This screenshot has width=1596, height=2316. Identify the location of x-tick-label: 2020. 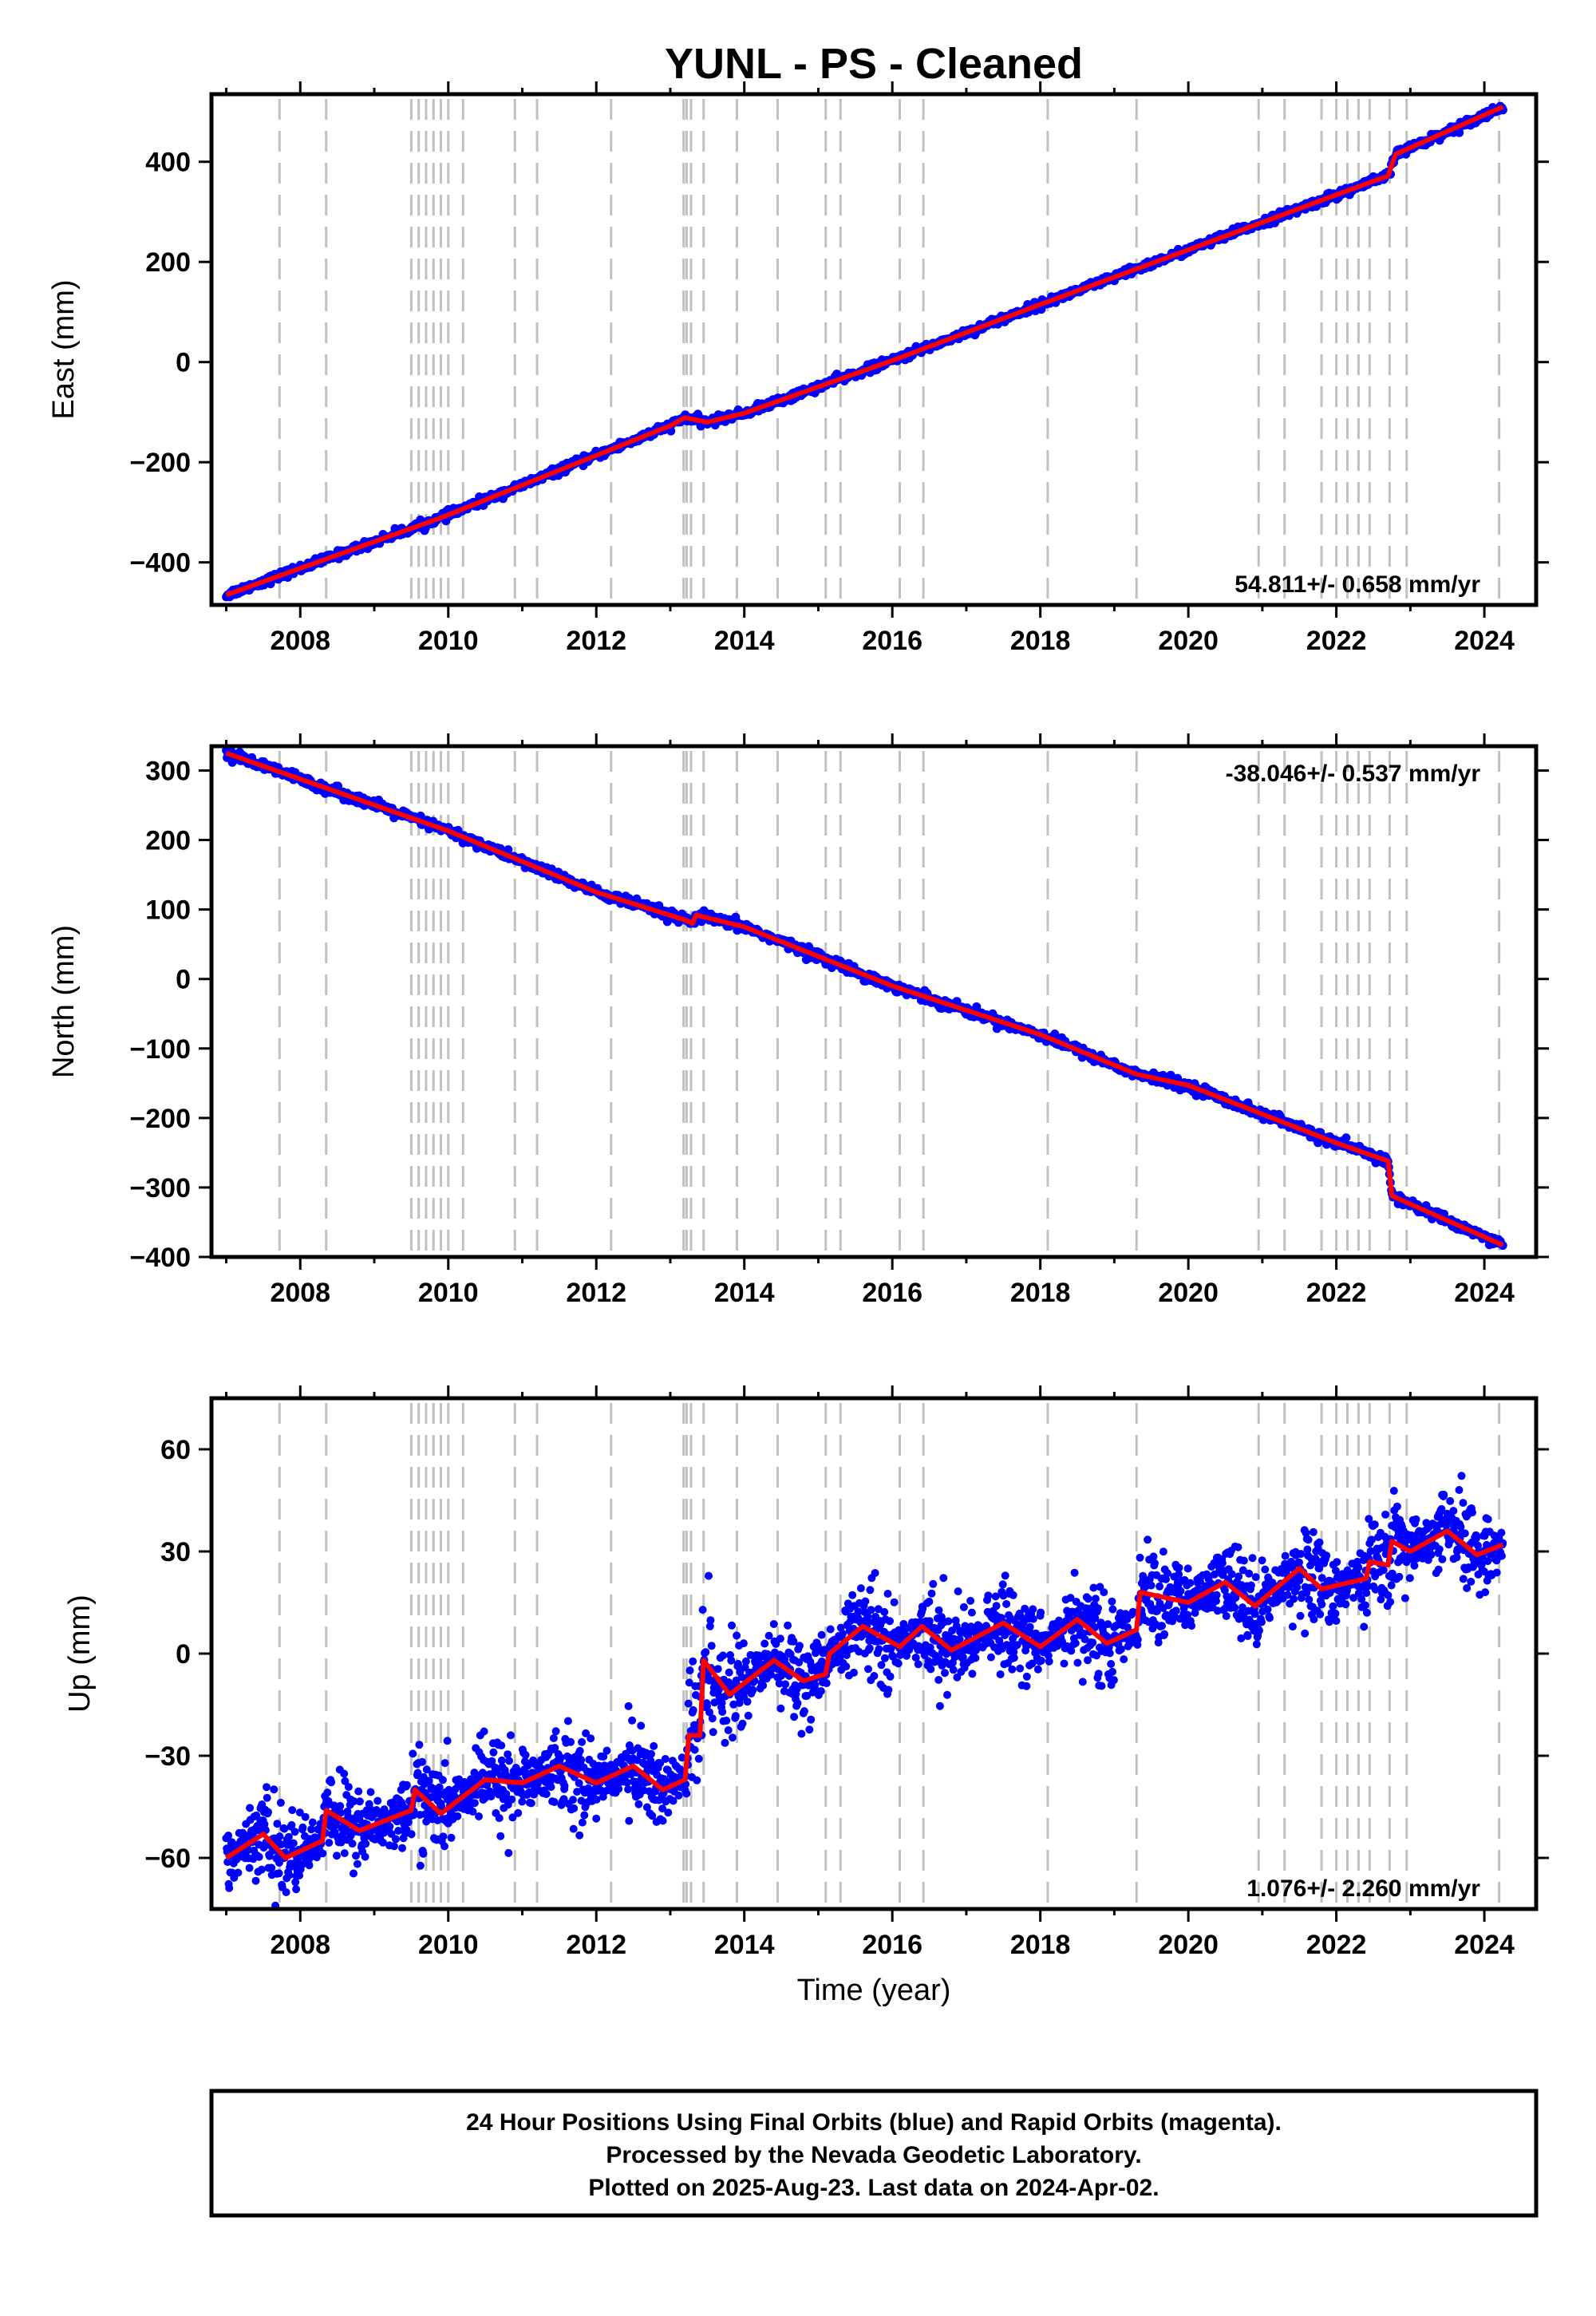
(1188, 641).